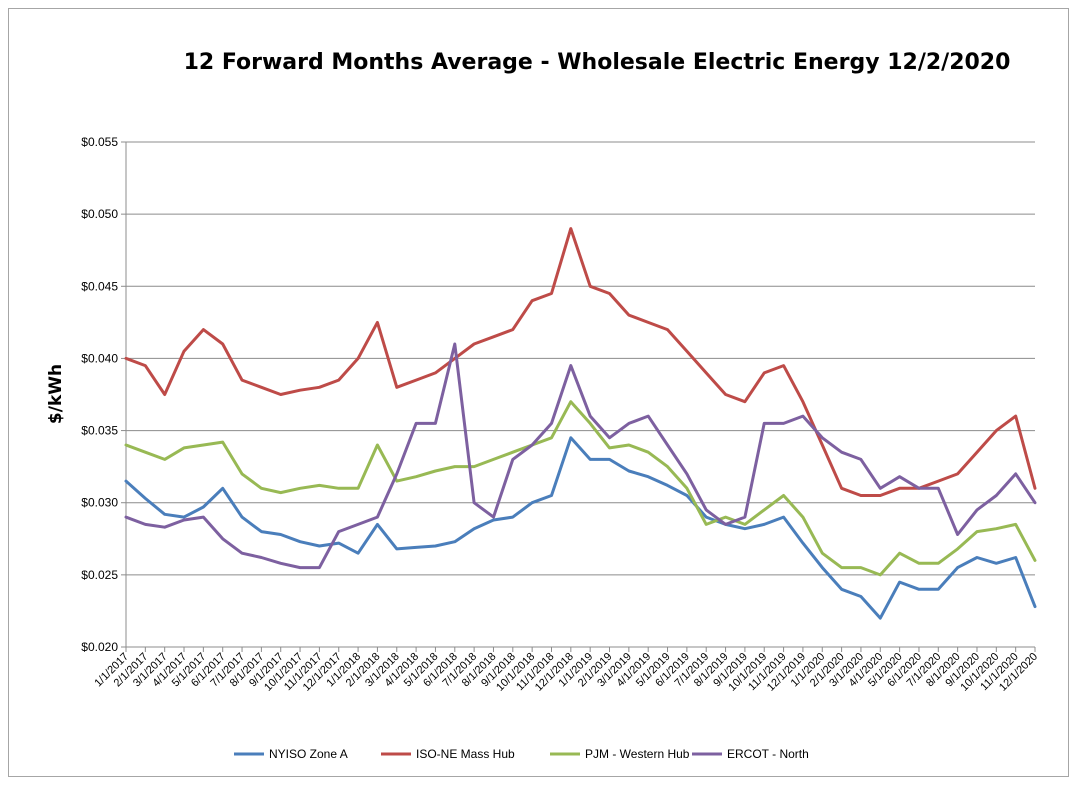 This screenshot has width=1079, height=785. What do you see at coordinates (99, 286) in the screenshot?
I see `y-tick-label: $0.045` at bounding box center [99, 286].